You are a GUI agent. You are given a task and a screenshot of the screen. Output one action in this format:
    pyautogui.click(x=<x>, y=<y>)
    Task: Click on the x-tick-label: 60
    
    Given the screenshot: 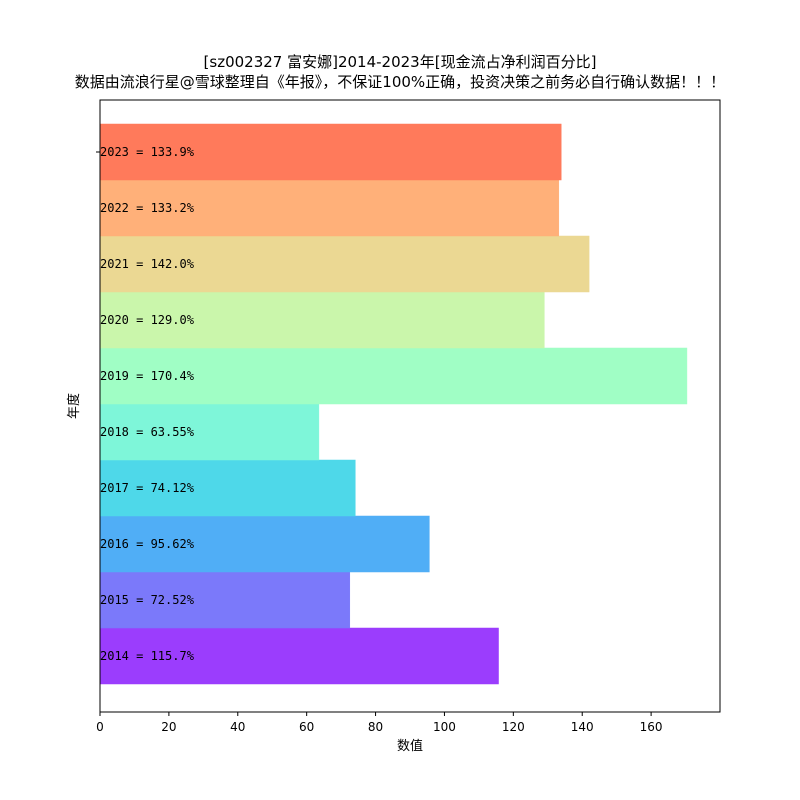 What is the action you would take?
    pyautogui.click(x=306, y=727)
    